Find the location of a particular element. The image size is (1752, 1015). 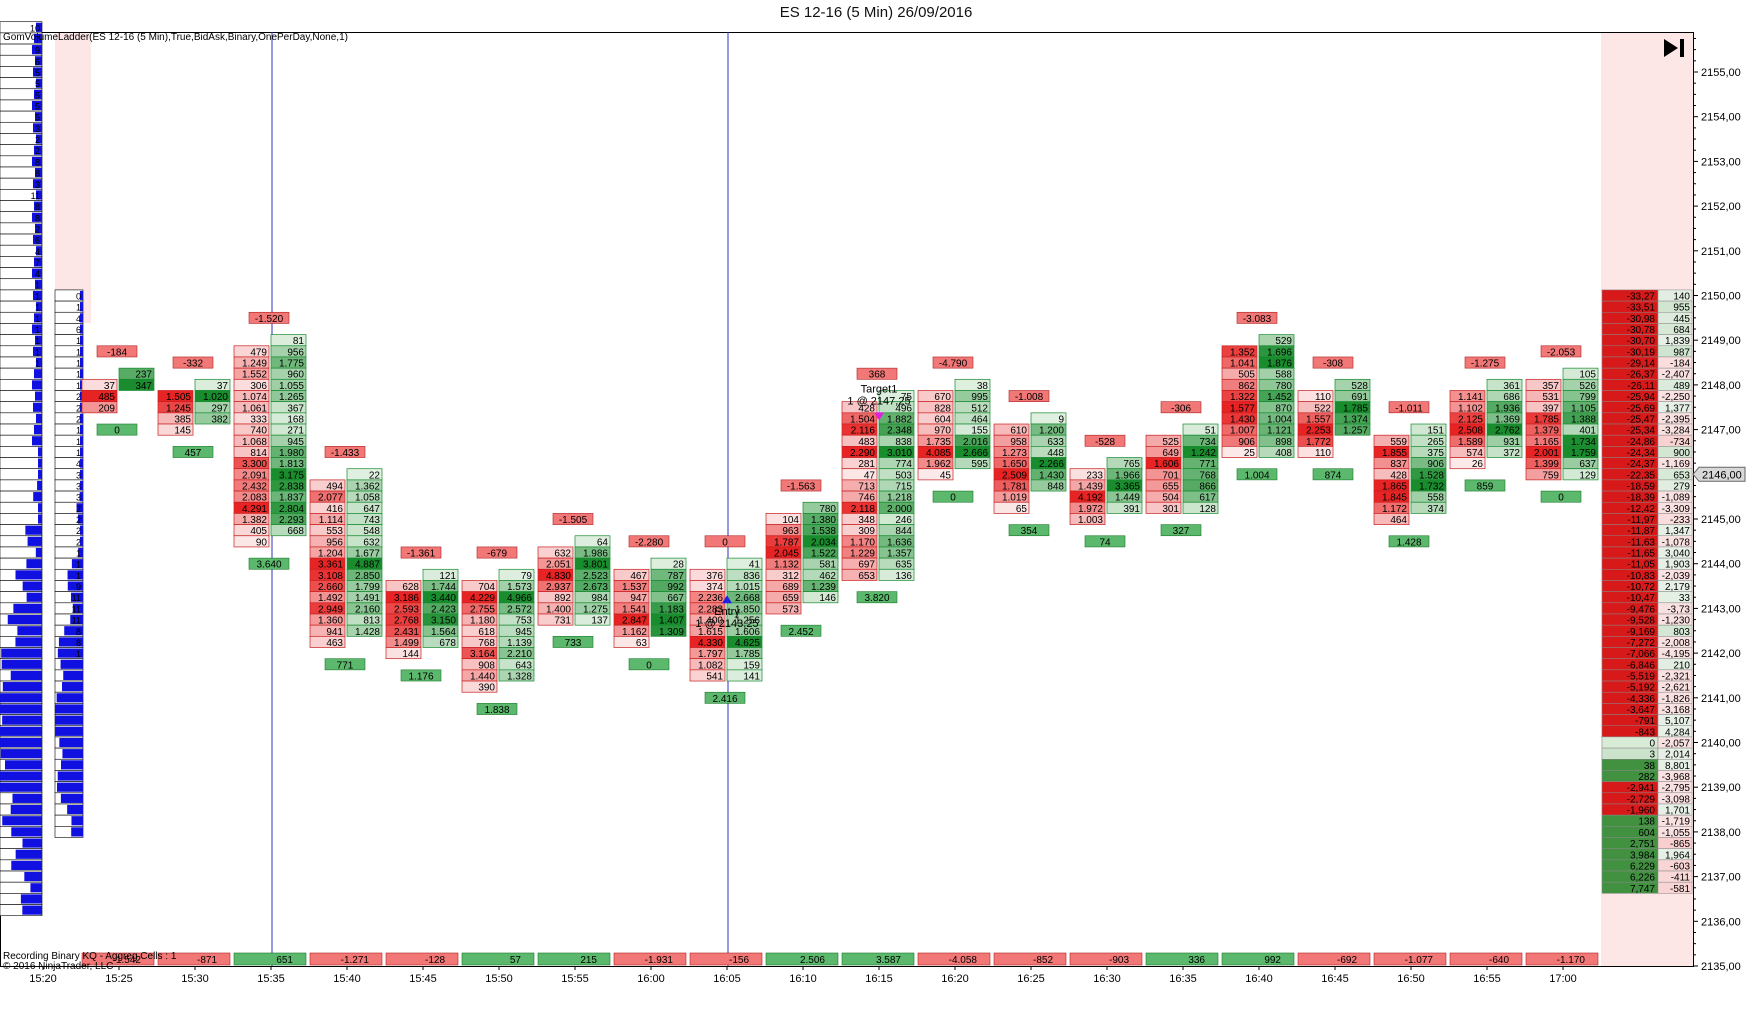

bid-value: 309 is located at coordinates (866, 531).